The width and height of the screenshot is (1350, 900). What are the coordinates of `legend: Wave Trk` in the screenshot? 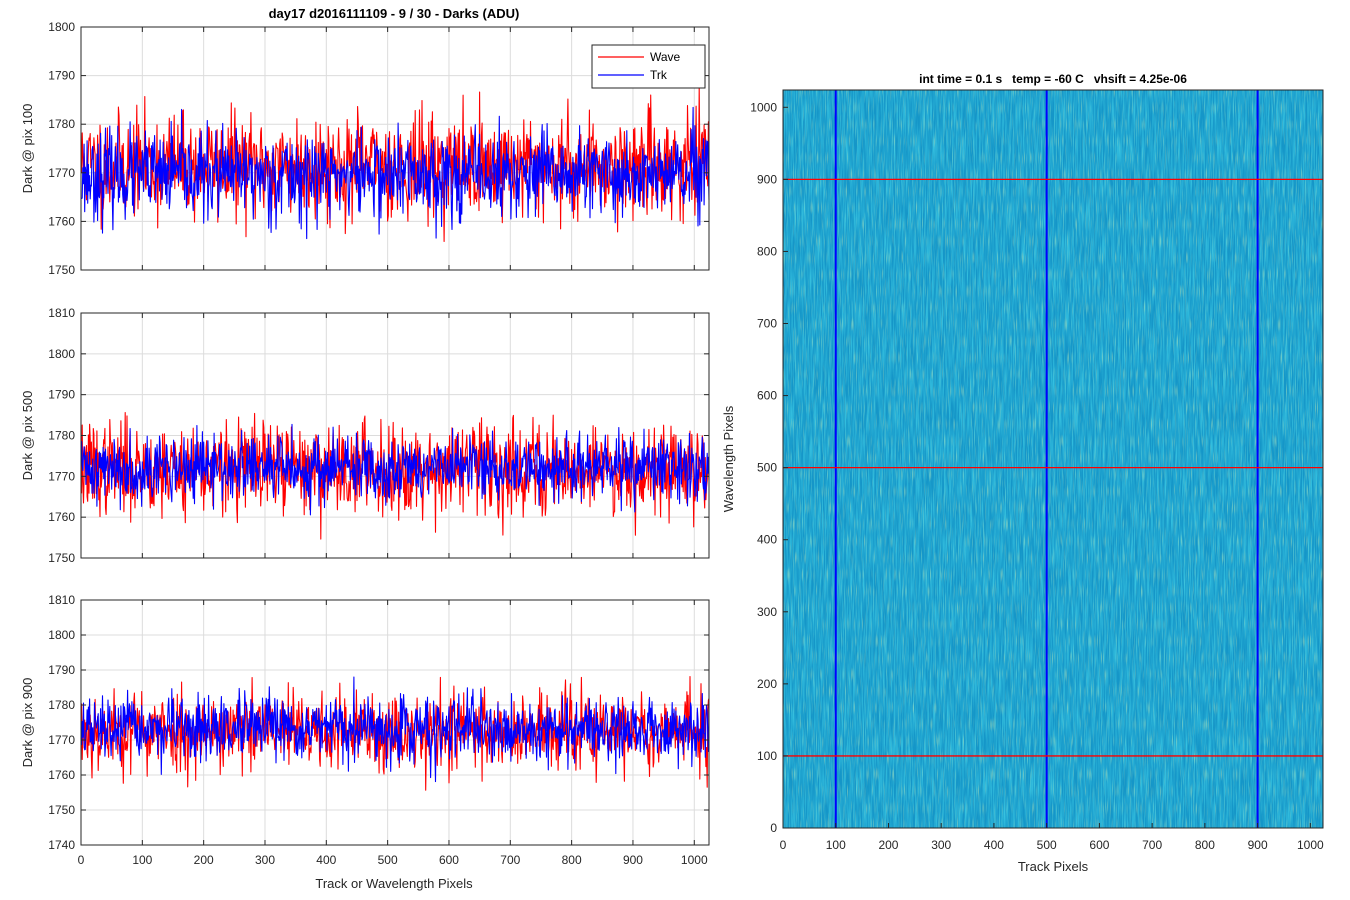 It's located at (648, 66).